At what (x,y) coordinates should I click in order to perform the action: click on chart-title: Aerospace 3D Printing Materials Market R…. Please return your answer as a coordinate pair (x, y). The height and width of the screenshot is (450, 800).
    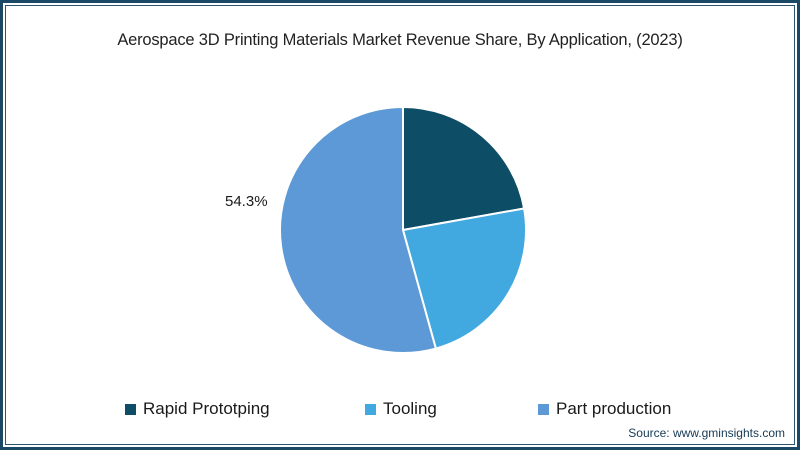
    Looking at the image, I should click on (400, 40).